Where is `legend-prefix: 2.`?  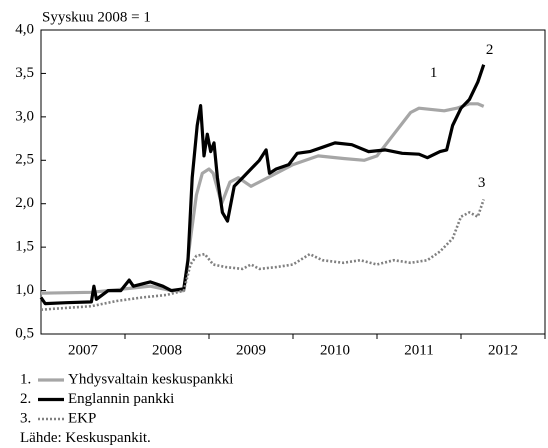 legend-prefix: 2. is located at coordinates (25, 399).